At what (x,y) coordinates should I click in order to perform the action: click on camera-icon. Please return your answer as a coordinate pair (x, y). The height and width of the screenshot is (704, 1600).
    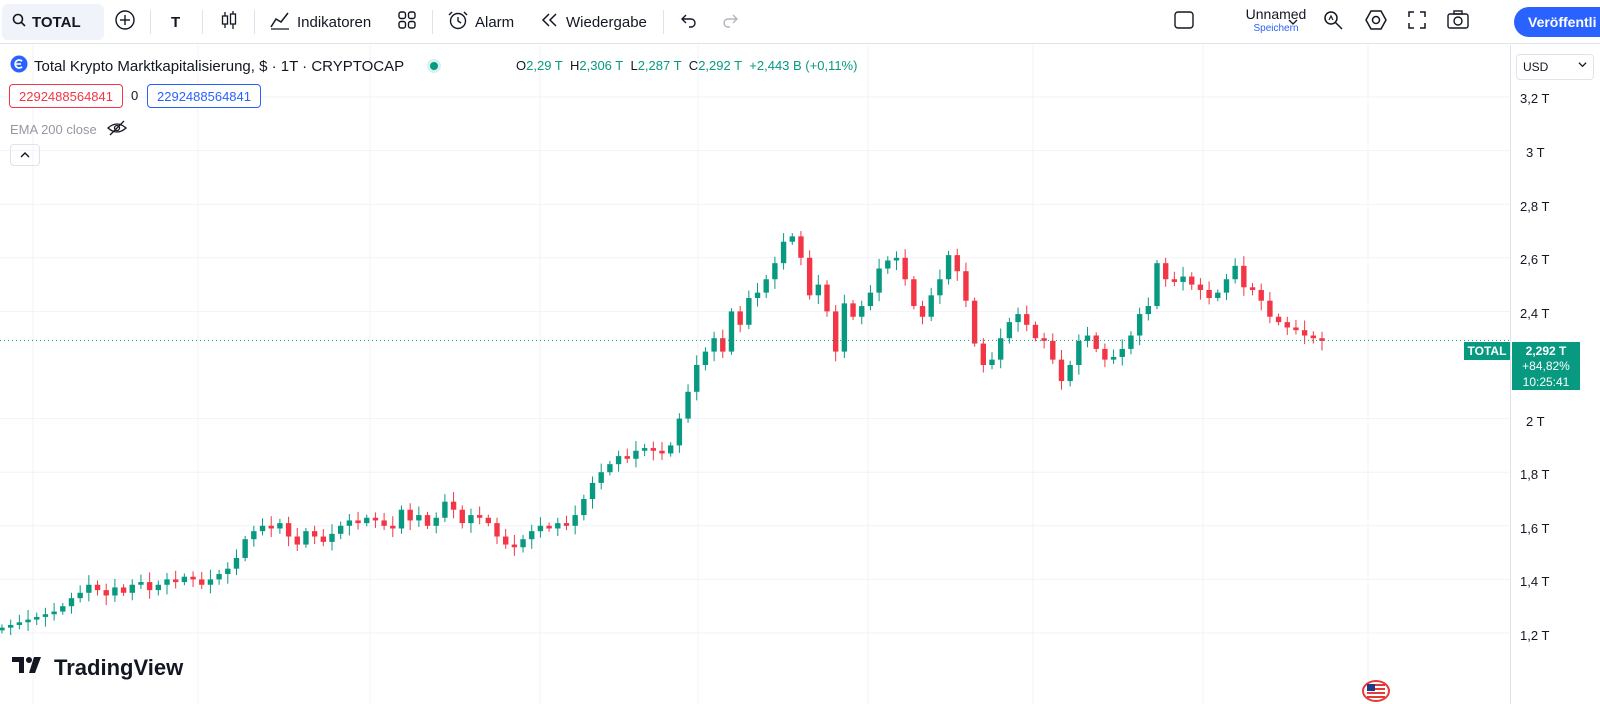
    Looking at the image, I should click on (1458, 22).